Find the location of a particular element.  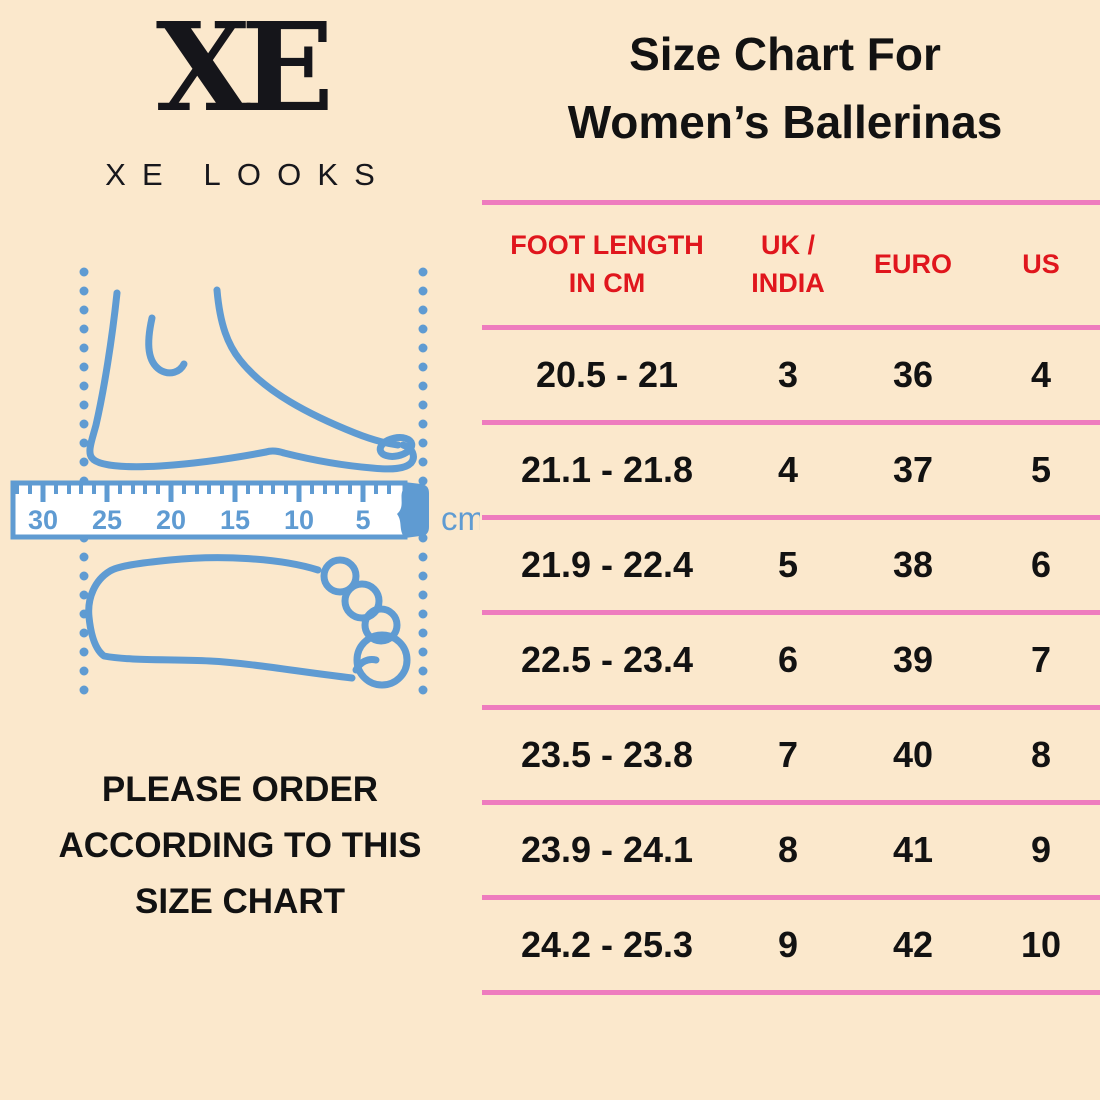

cell-us: 4 is located at coordinates (1041, 374).